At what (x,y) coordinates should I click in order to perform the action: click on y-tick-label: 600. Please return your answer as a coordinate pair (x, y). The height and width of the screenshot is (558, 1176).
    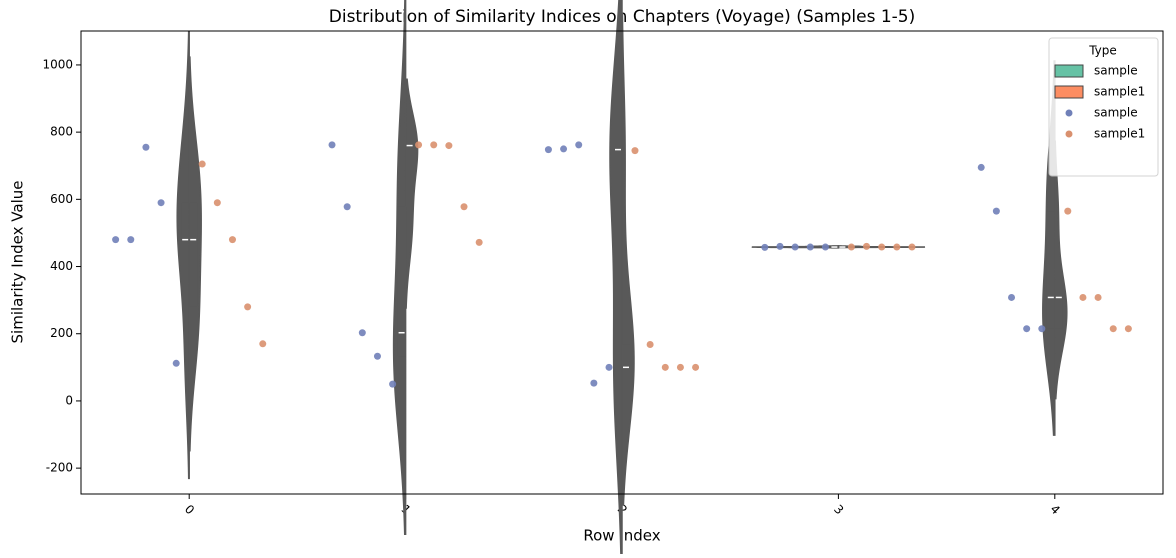
    Looking at the image, I should click on (61, 199).